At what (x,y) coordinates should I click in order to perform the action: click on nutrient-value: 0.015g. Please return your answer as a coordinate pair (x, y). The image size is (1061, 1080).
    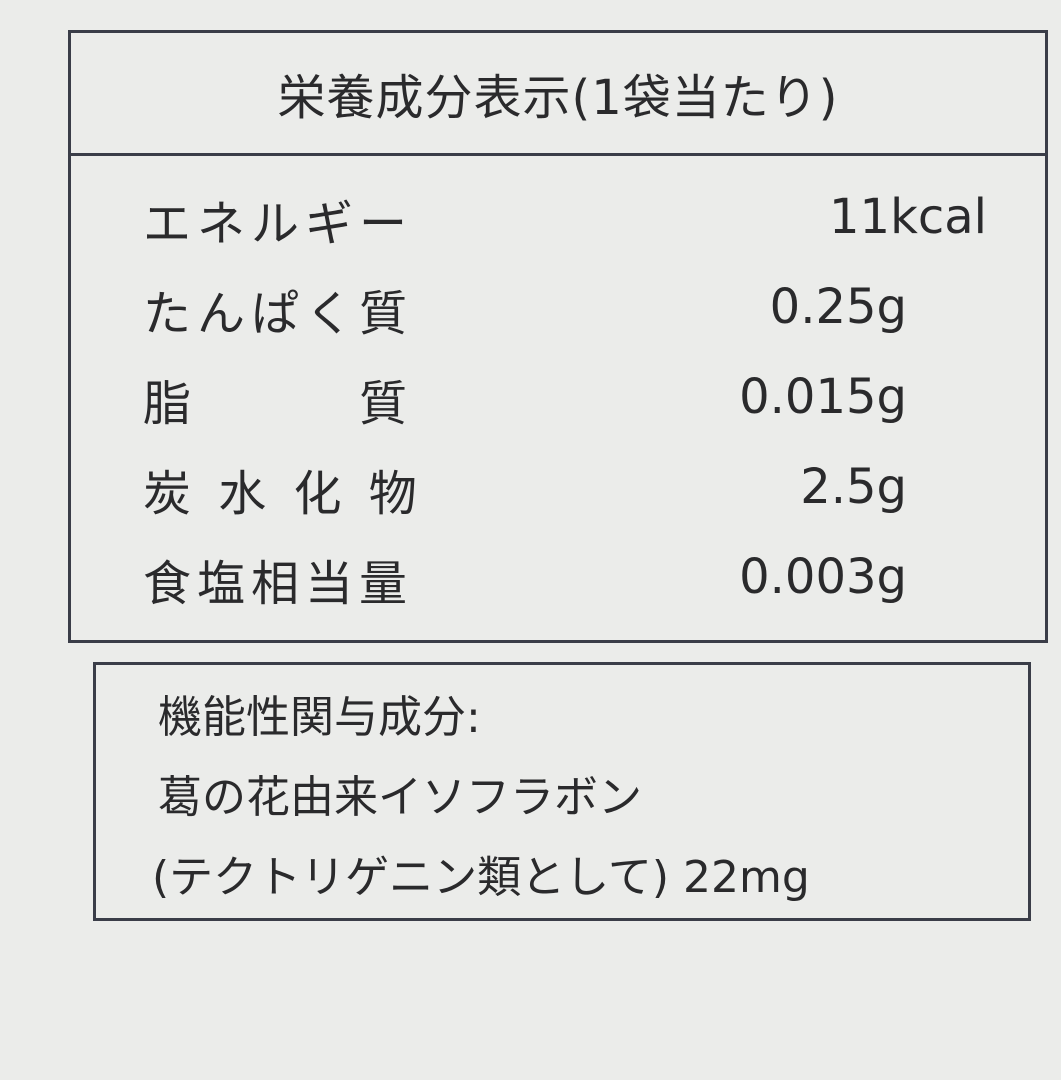
    Looking at the image, I should click on (823, 397).